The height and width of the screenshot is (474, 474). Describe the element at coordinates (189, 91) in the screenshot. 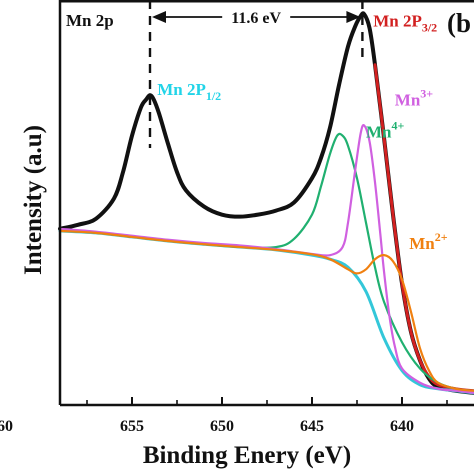

I see `peak-label-1-2: Mn 2P1/2` at that location.